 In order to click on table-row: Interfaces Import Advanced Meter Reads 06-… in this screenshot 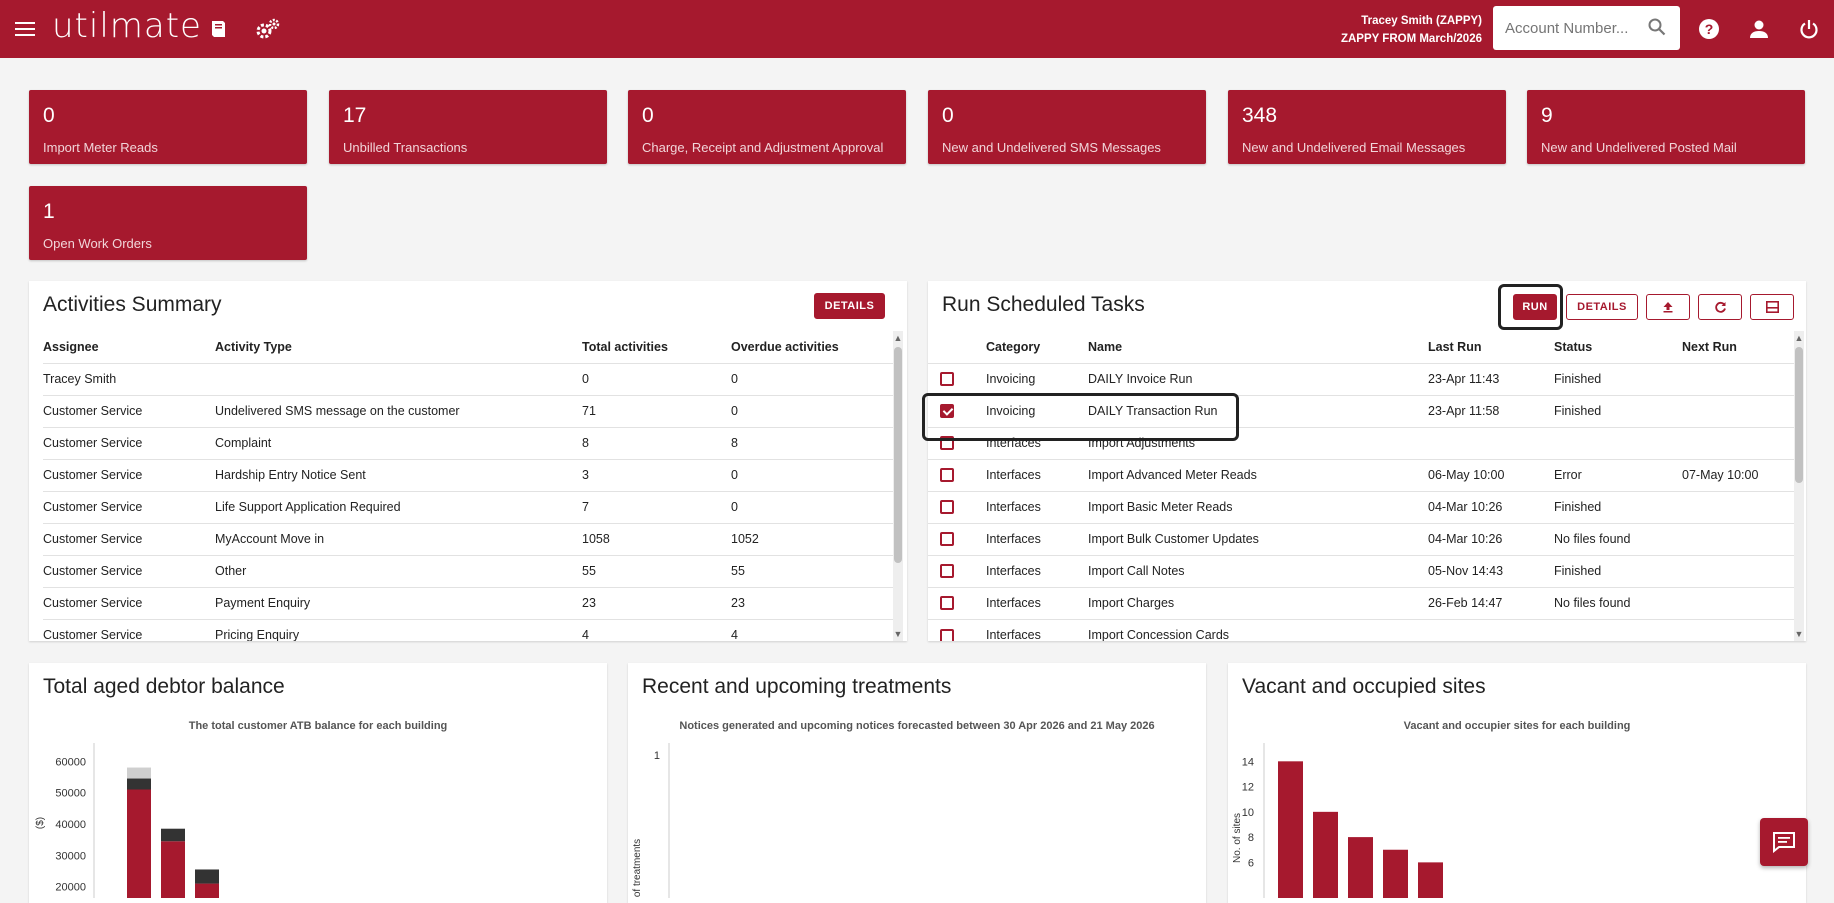, I will do `click(1361, 474)`.